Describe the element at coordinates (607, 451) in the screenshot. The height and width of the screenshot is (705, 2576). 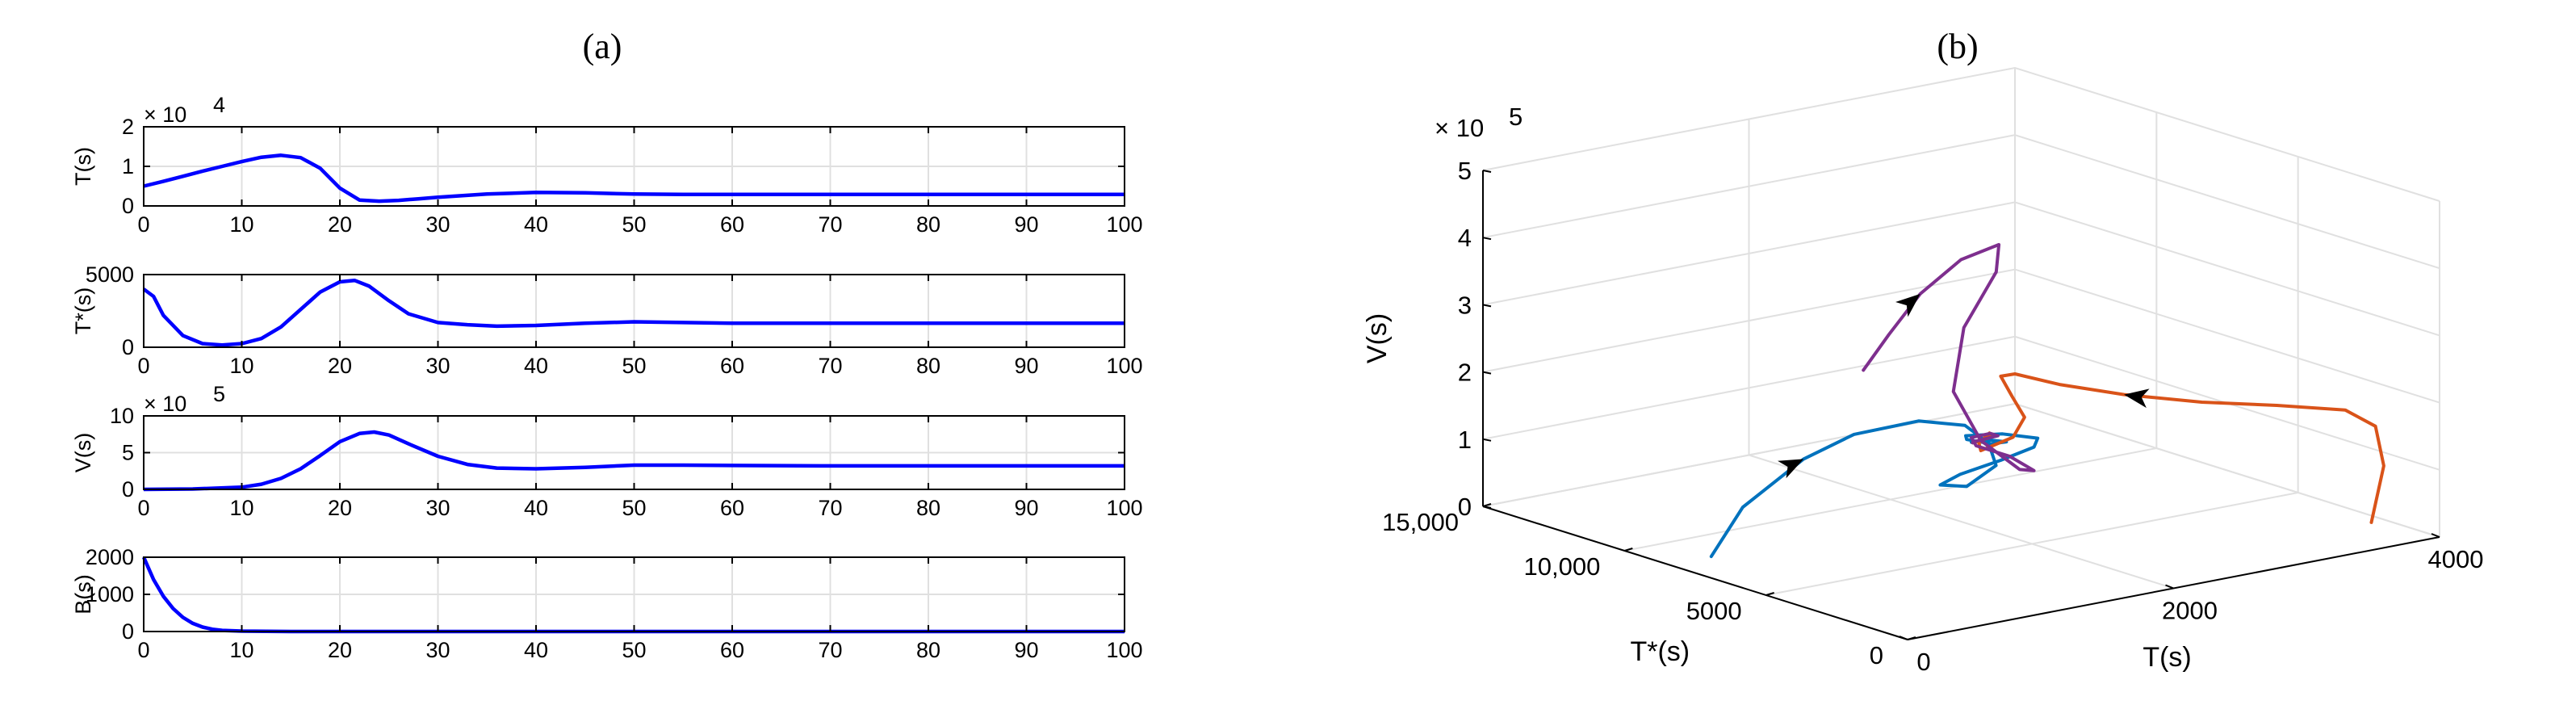
I see `subplot-3: 0 10 20 30 40 50 60 70 80 90 100 0 5 10 V(s) × 10 5` at that location.